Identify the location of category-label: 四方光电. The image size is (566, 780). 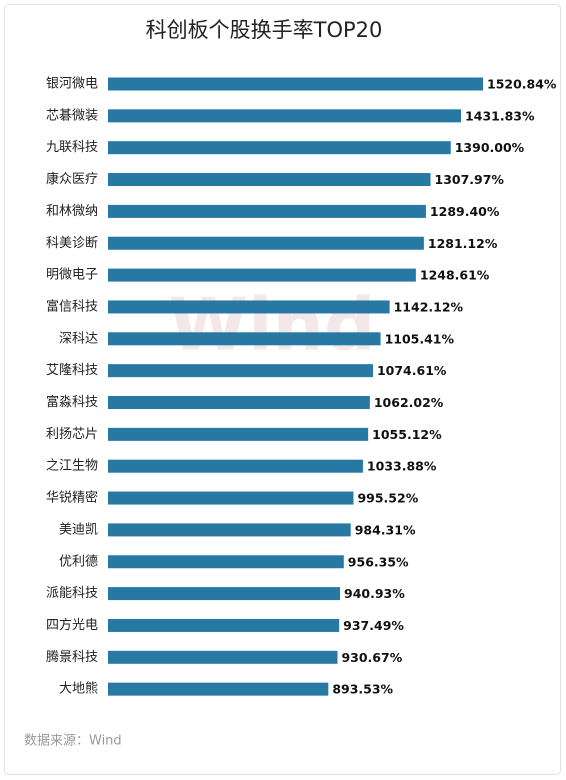
(72, 625).